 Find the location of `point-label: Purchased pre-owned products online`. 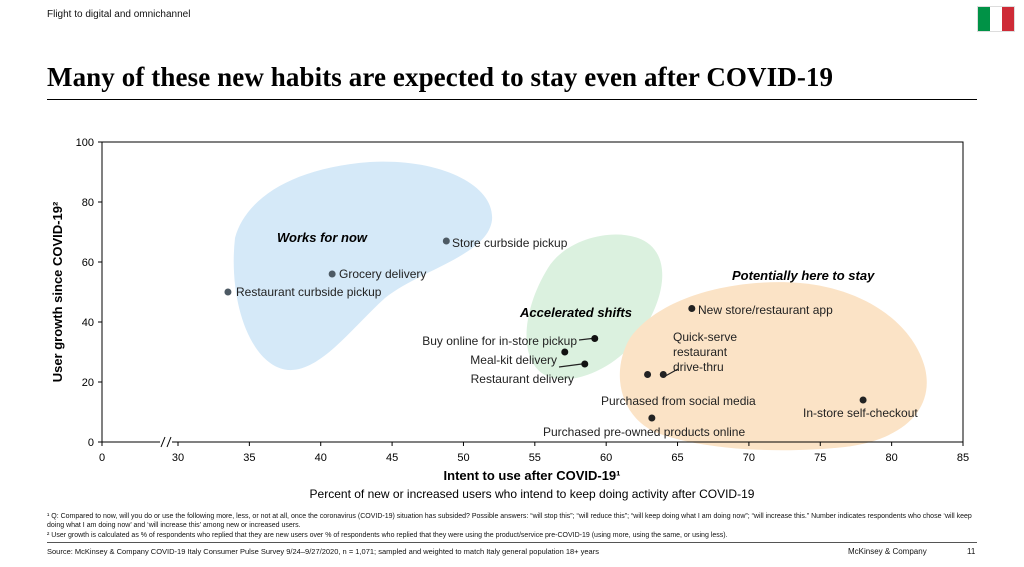

point-label: Purchased pre-owned products online is located at coordinates (644, 432).